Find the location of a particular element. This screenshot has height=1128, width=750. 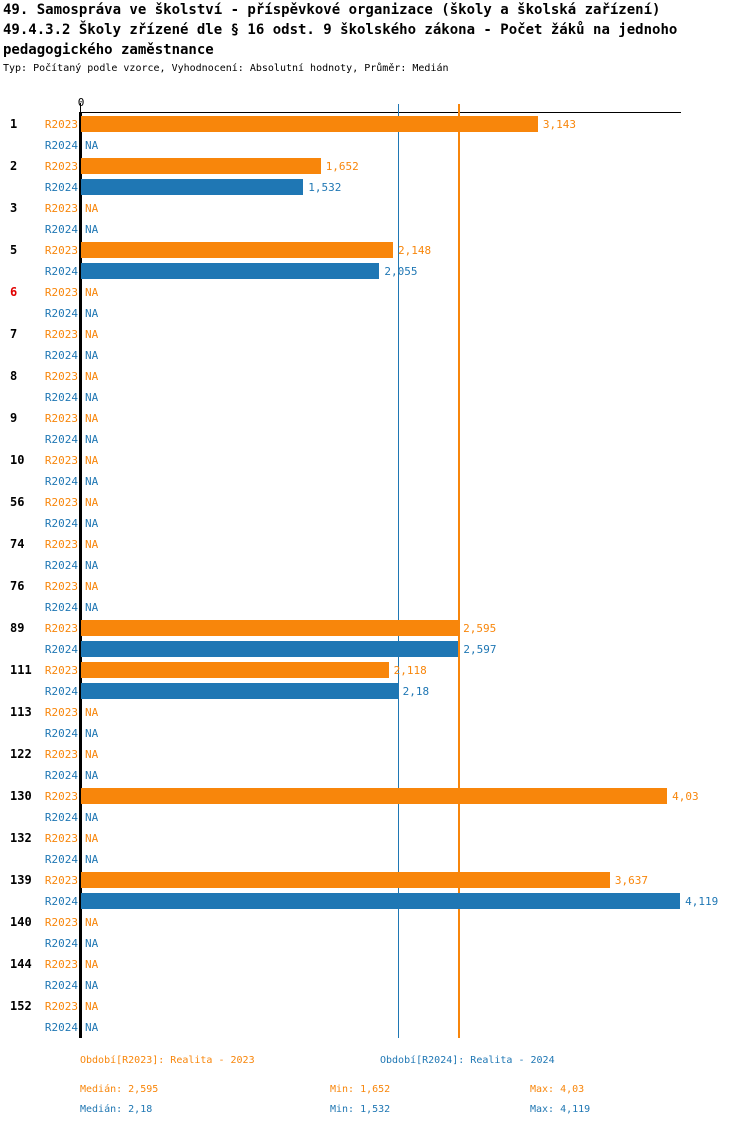

category-label: 113 is located at coordinates (21, 712).